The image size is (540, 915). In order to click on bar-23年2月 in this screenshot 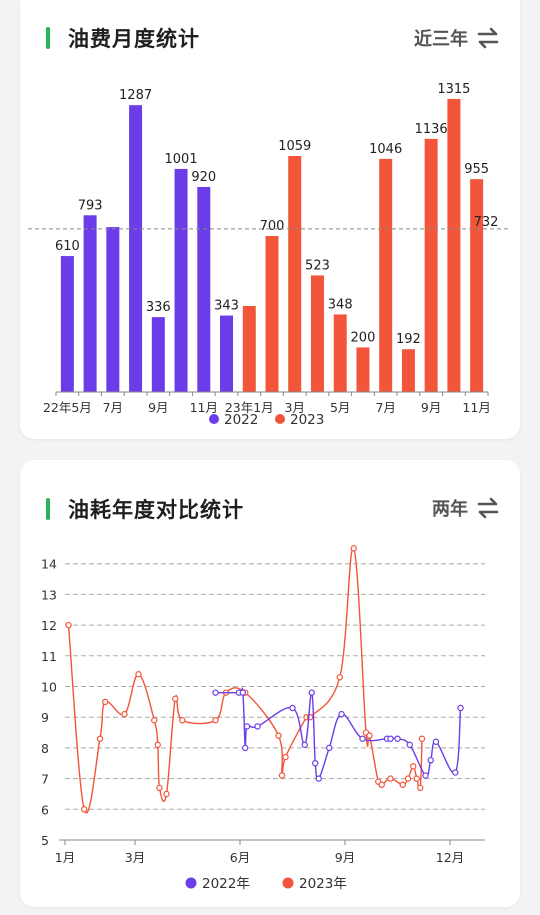, I will do `click(272, 314)`.